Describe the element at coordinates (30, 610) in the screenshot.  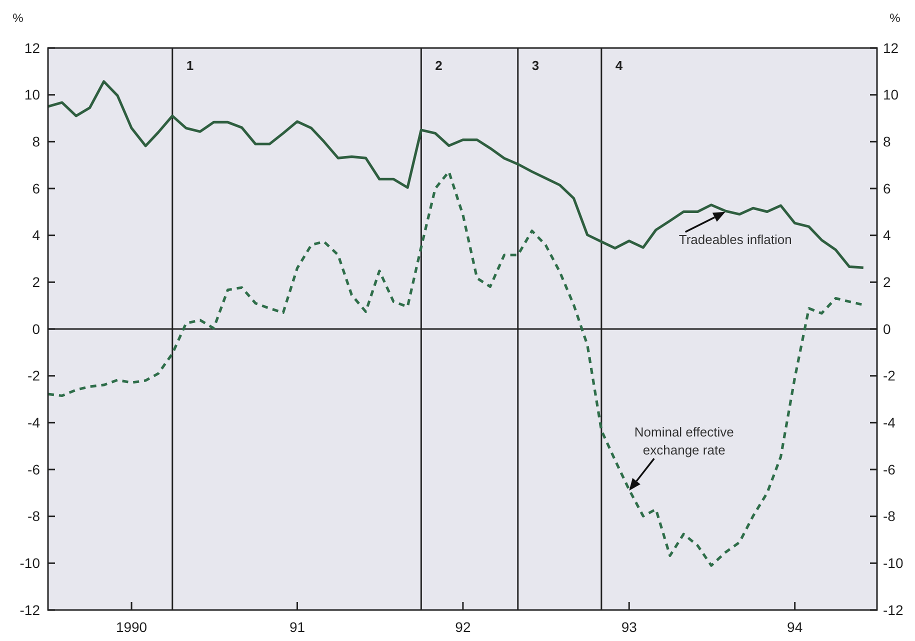
I see `y-tick-label: -12` at that location.